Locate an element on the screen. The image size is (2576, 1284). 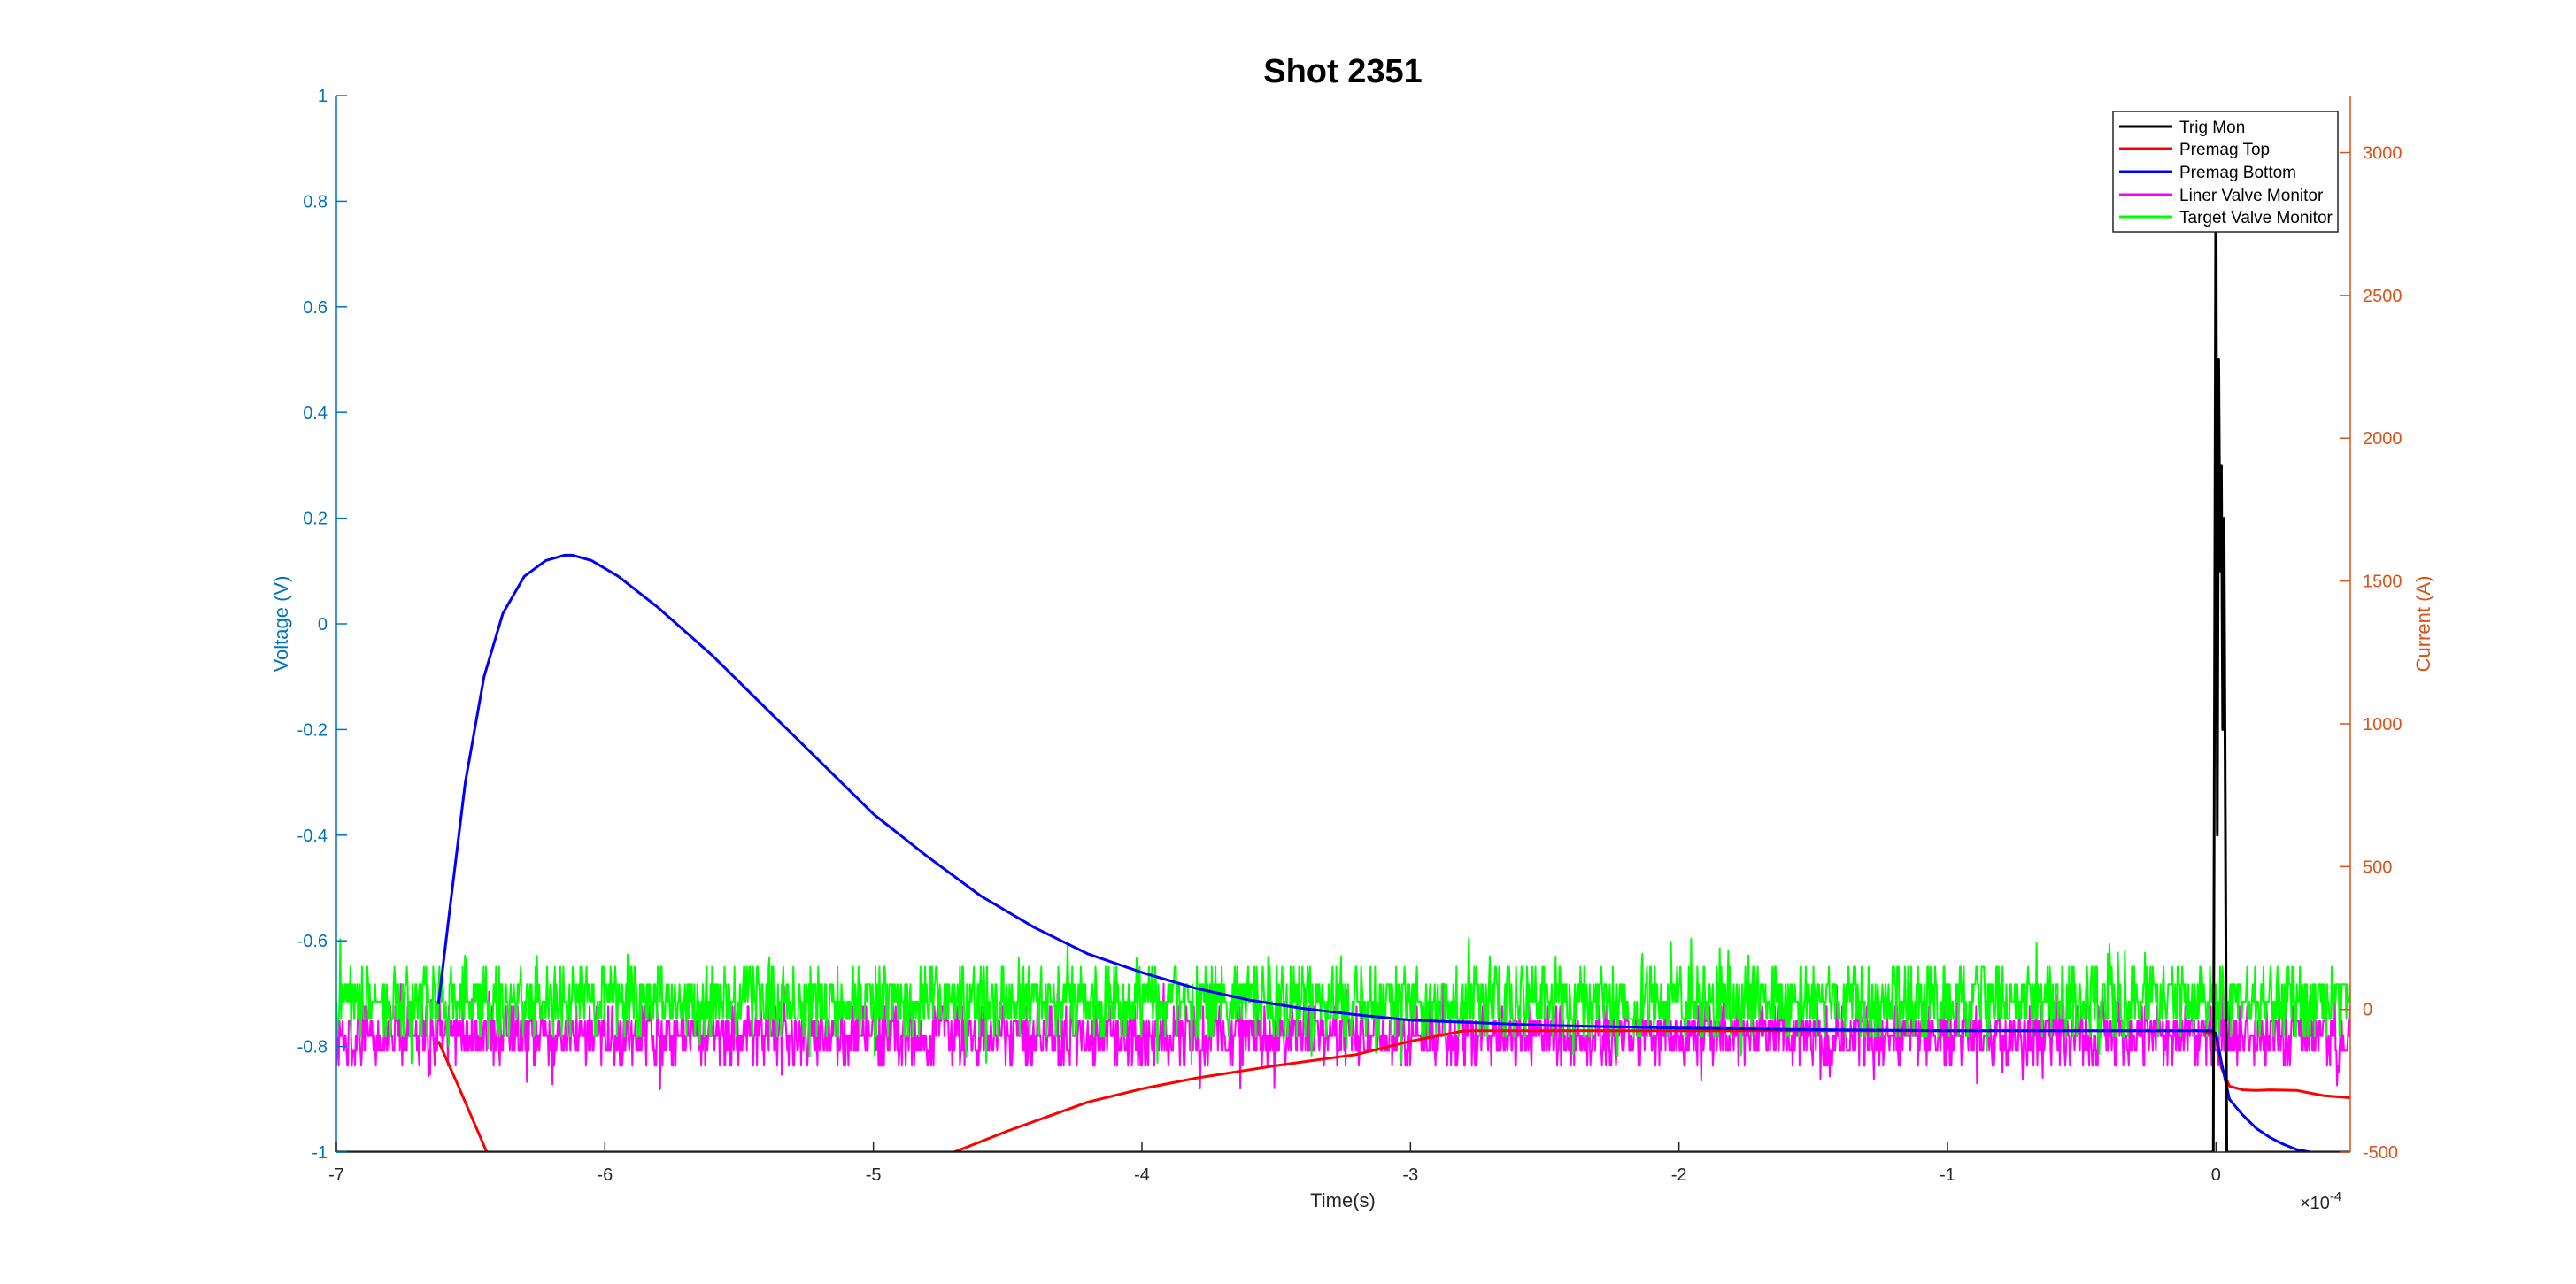
legend-label-liner-valve-monitor: Liner Valve Monitor is located at coordinates (2251, 196).